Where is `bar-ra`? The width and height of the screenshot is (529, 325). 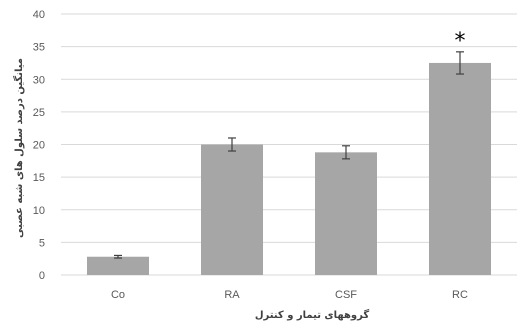 bar-ra is located at coordinates (232, 209).